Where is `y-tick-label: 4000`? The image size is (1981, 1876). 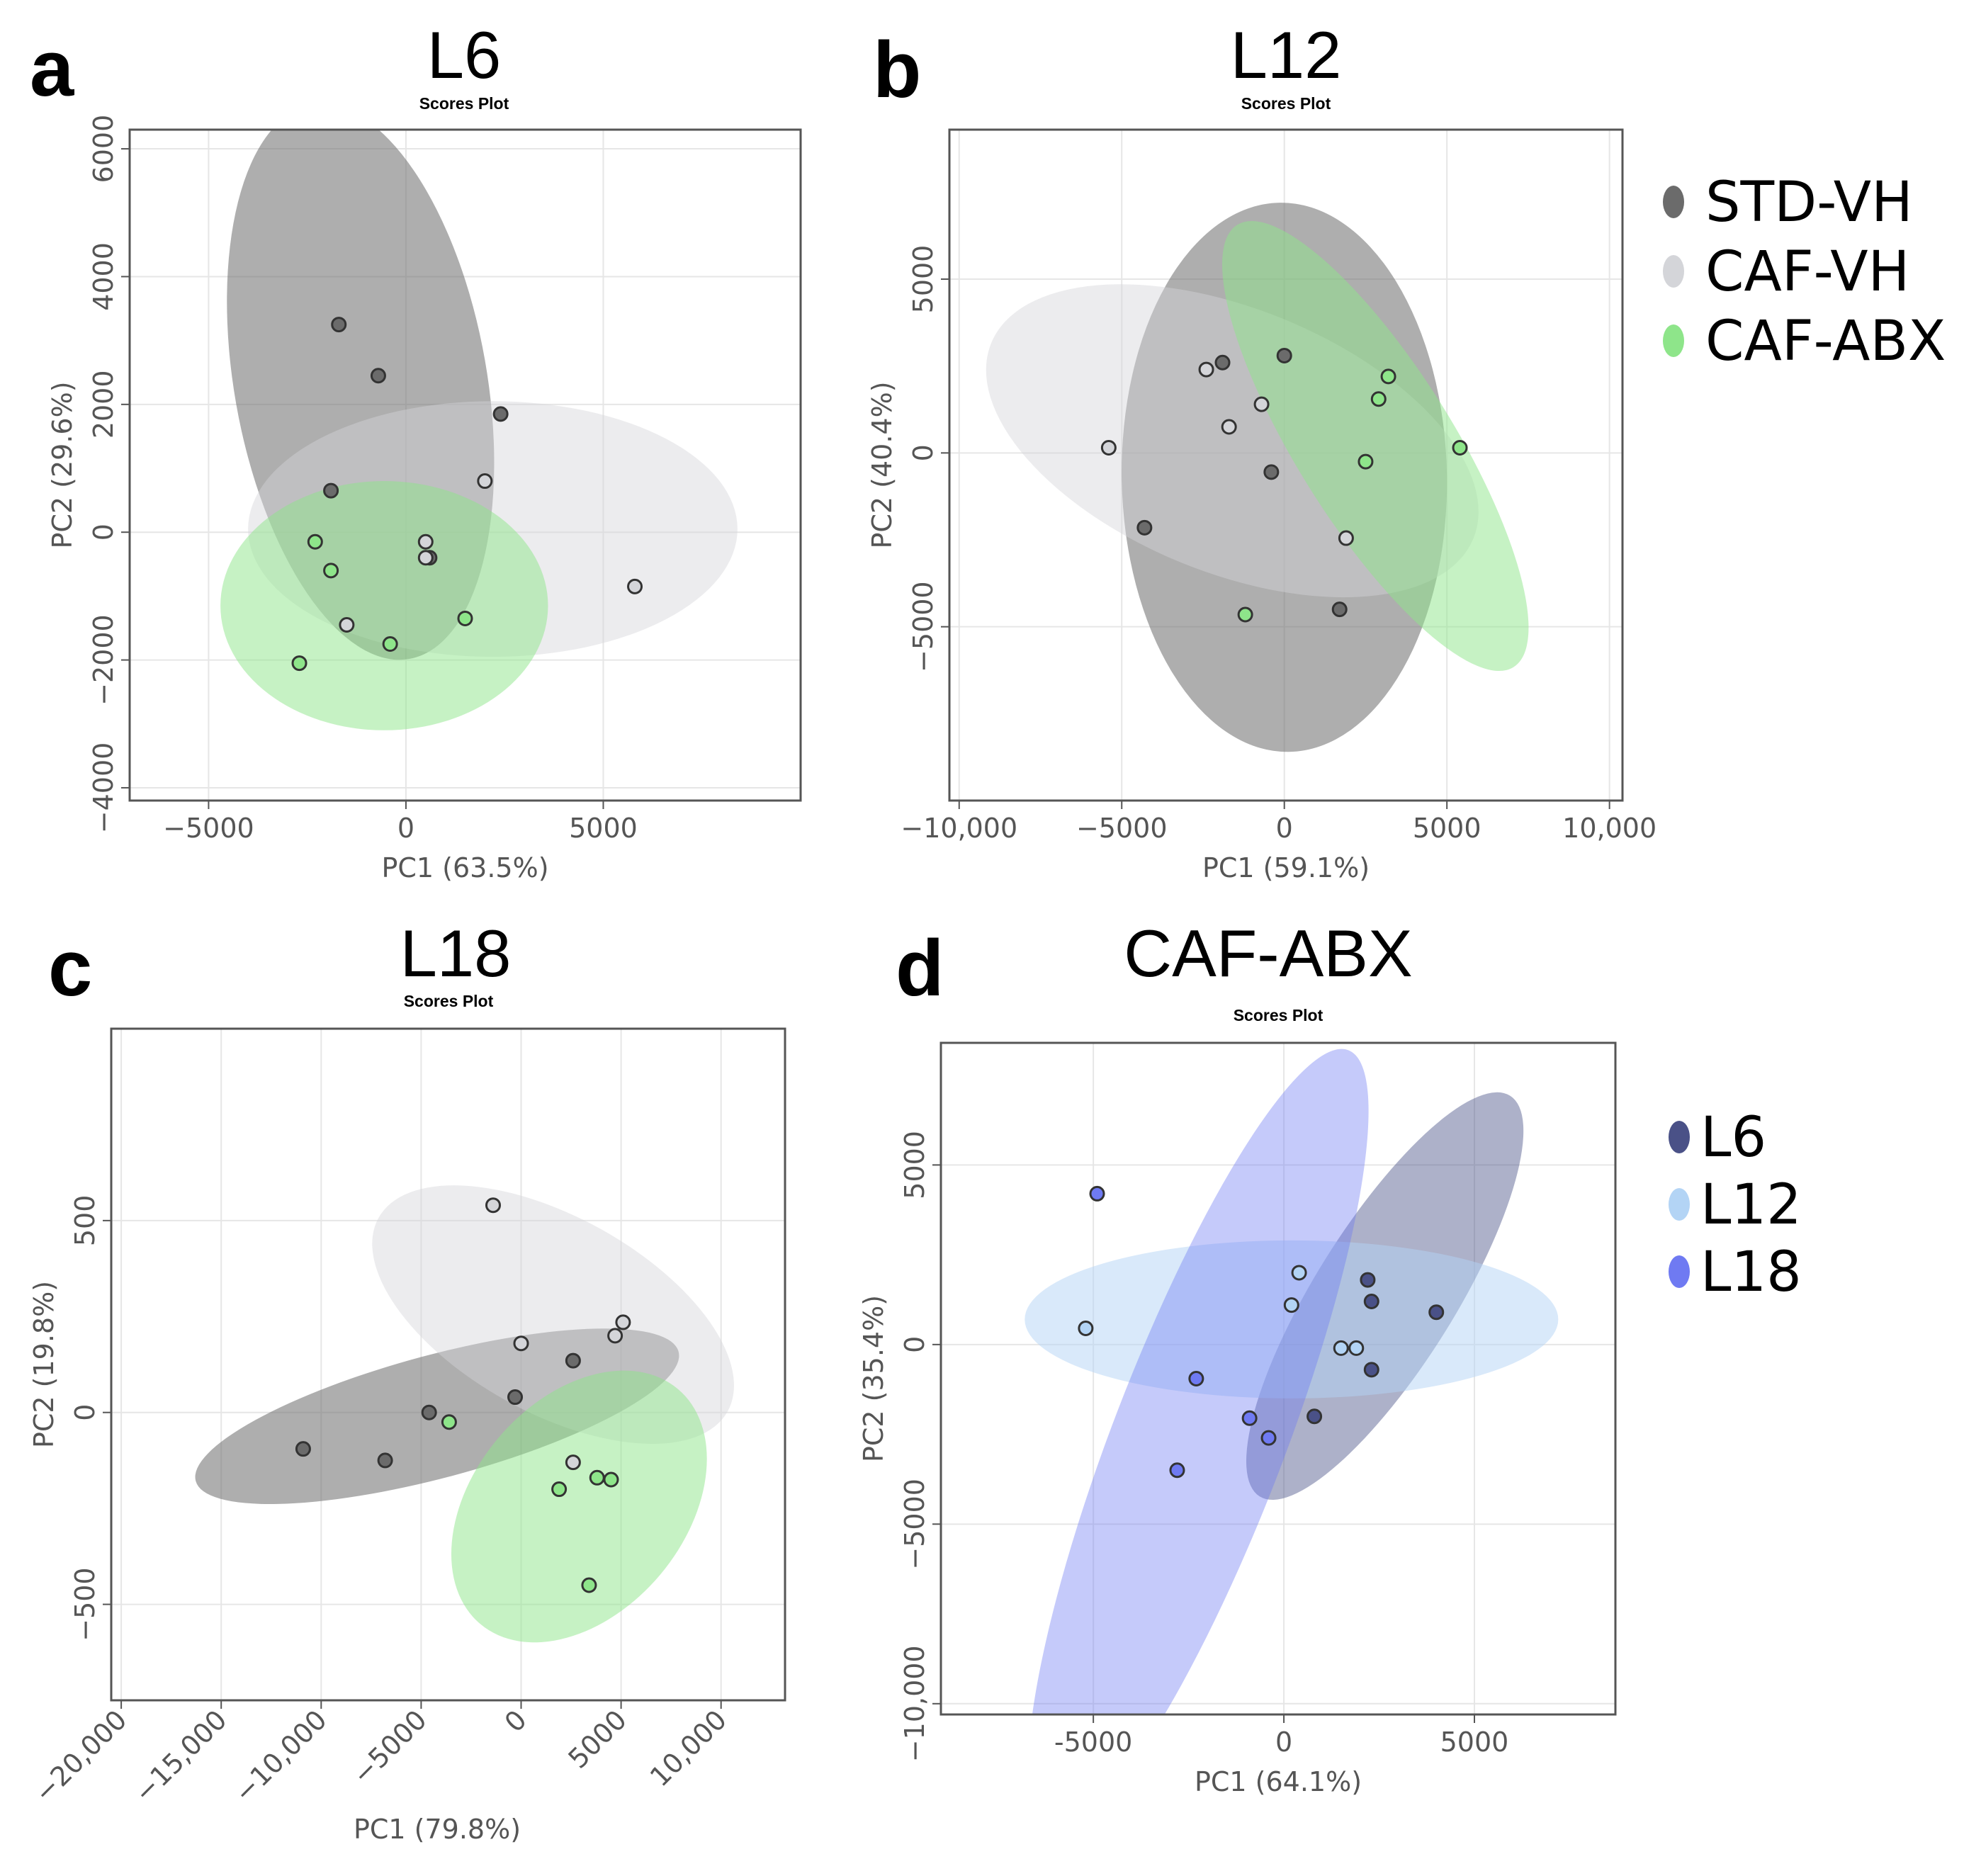 y-tick-label: 4000 is located at coordinates (103, 276).